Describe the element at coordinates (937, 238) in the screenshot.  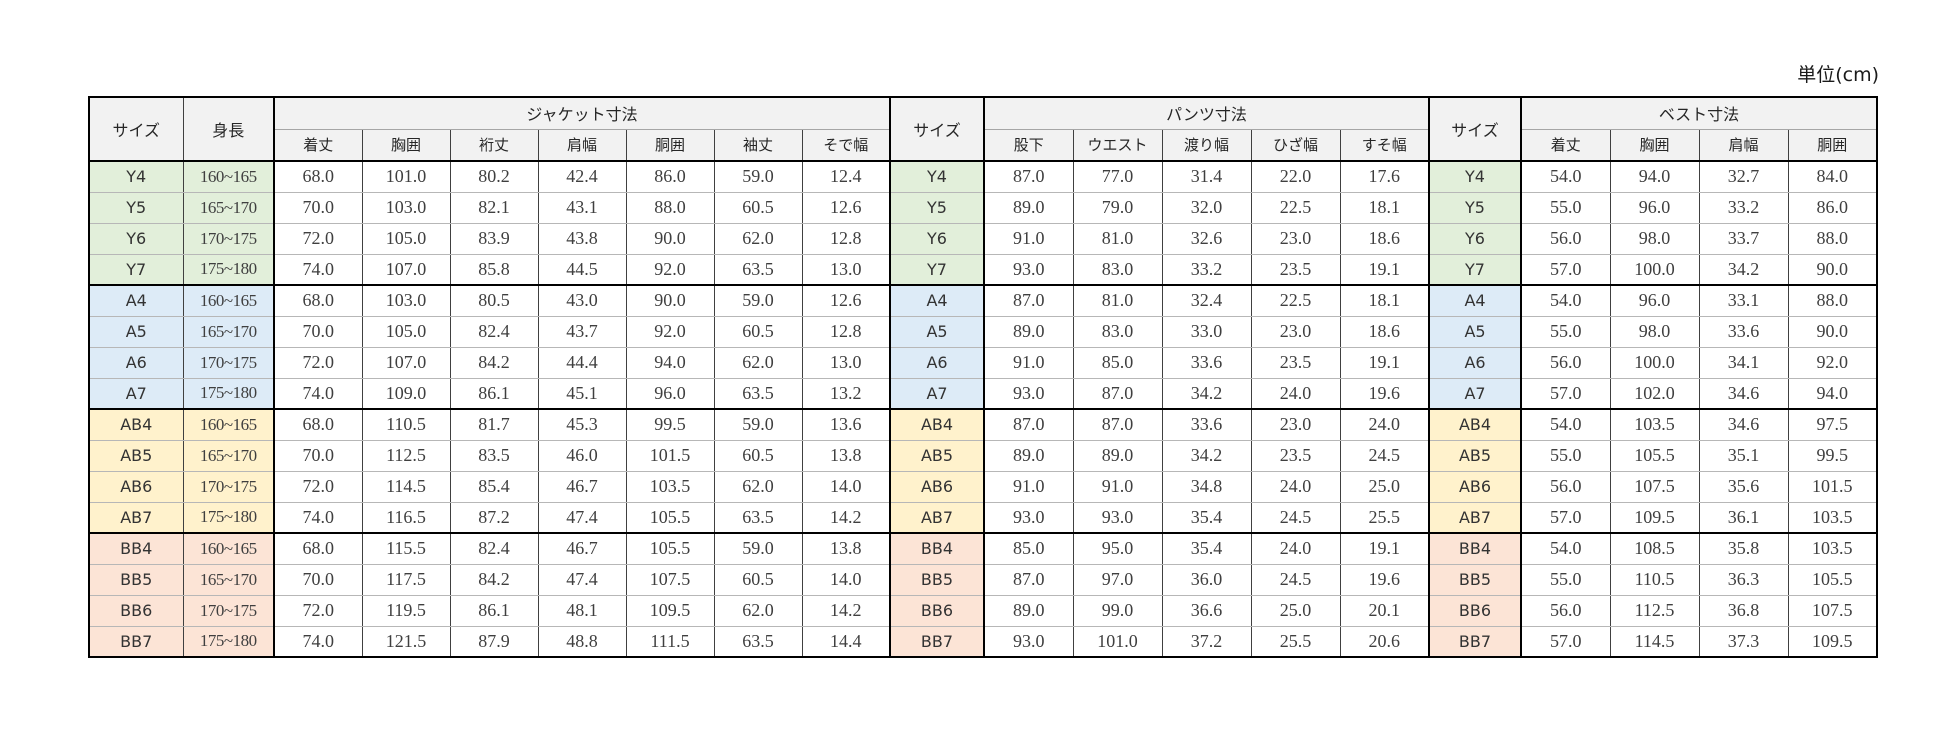
I see `size-cell: Y6` at that location.